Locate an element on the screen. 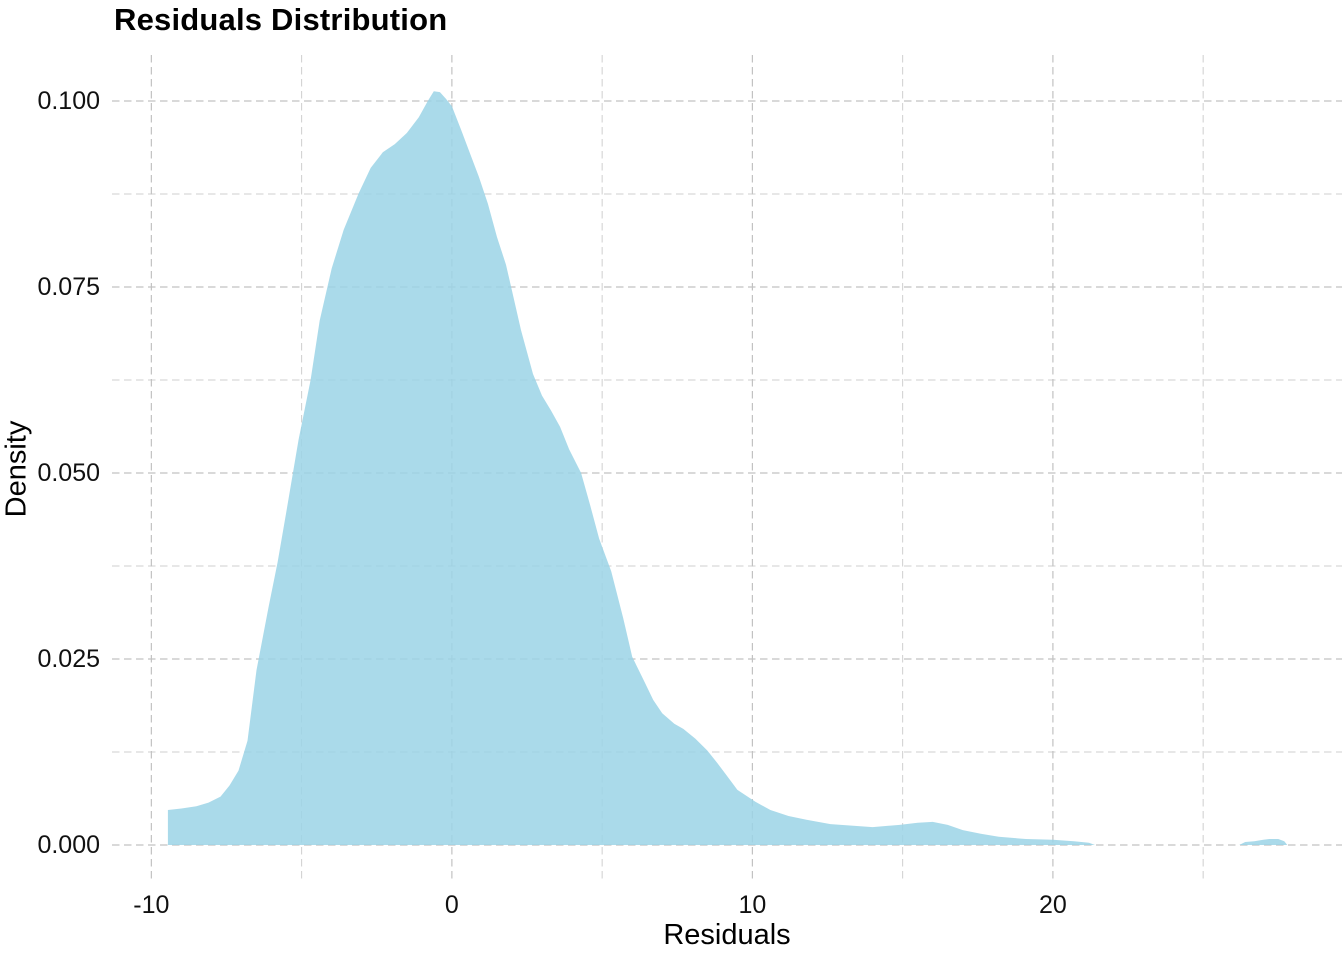  y-tick-label: 0.100 is located at coordinates (68, 100).